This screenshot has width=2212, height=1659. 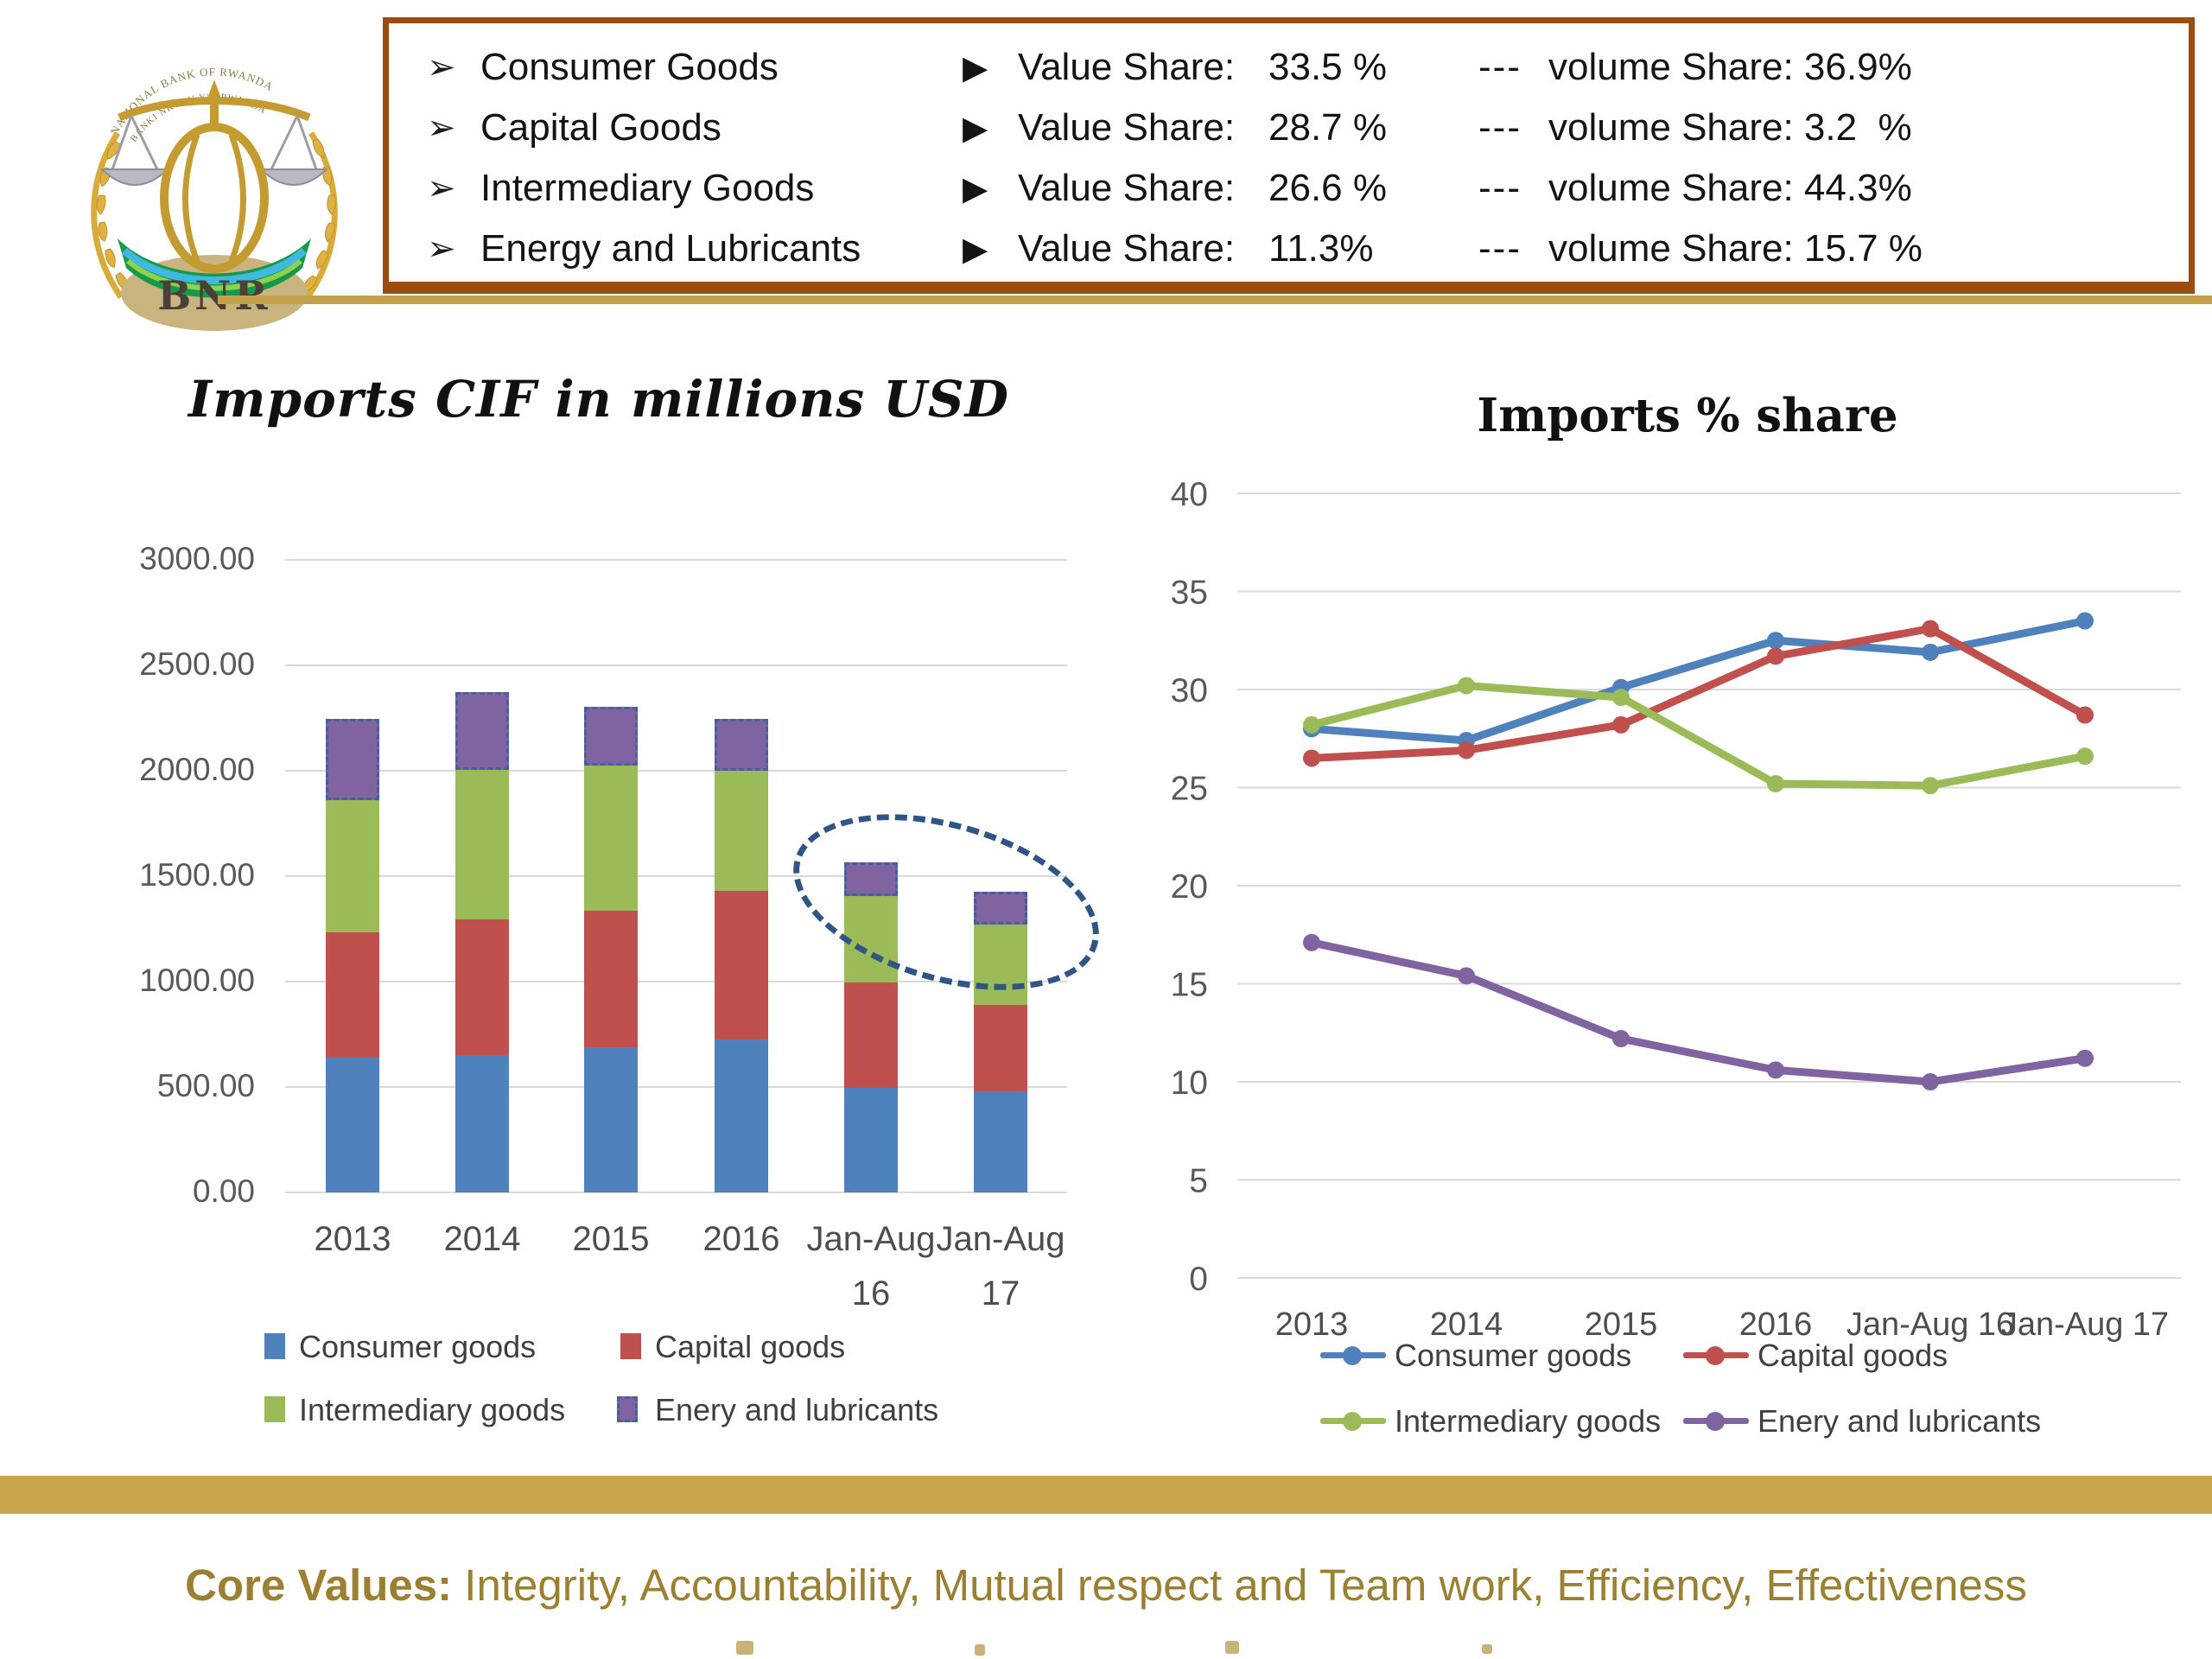 I want to click on legend-label: Consumer goods, so click(x=418, y=1346).